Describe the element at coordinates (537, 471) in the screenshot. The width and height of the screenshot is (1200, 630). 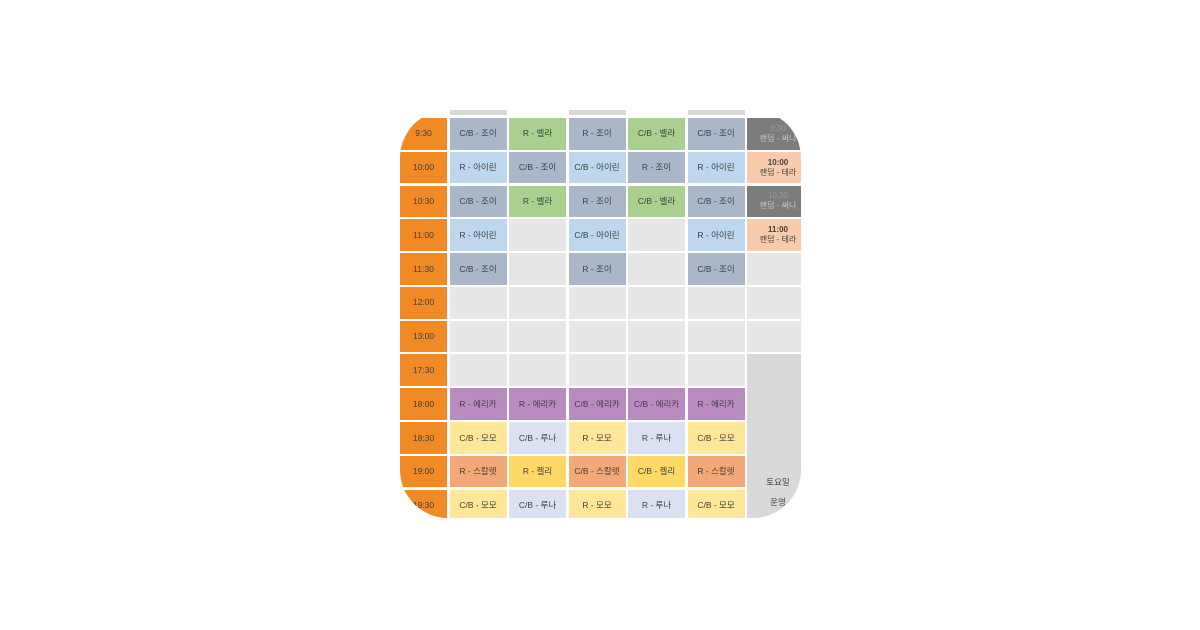
I see `class-cell: R - 켈리` at that location.